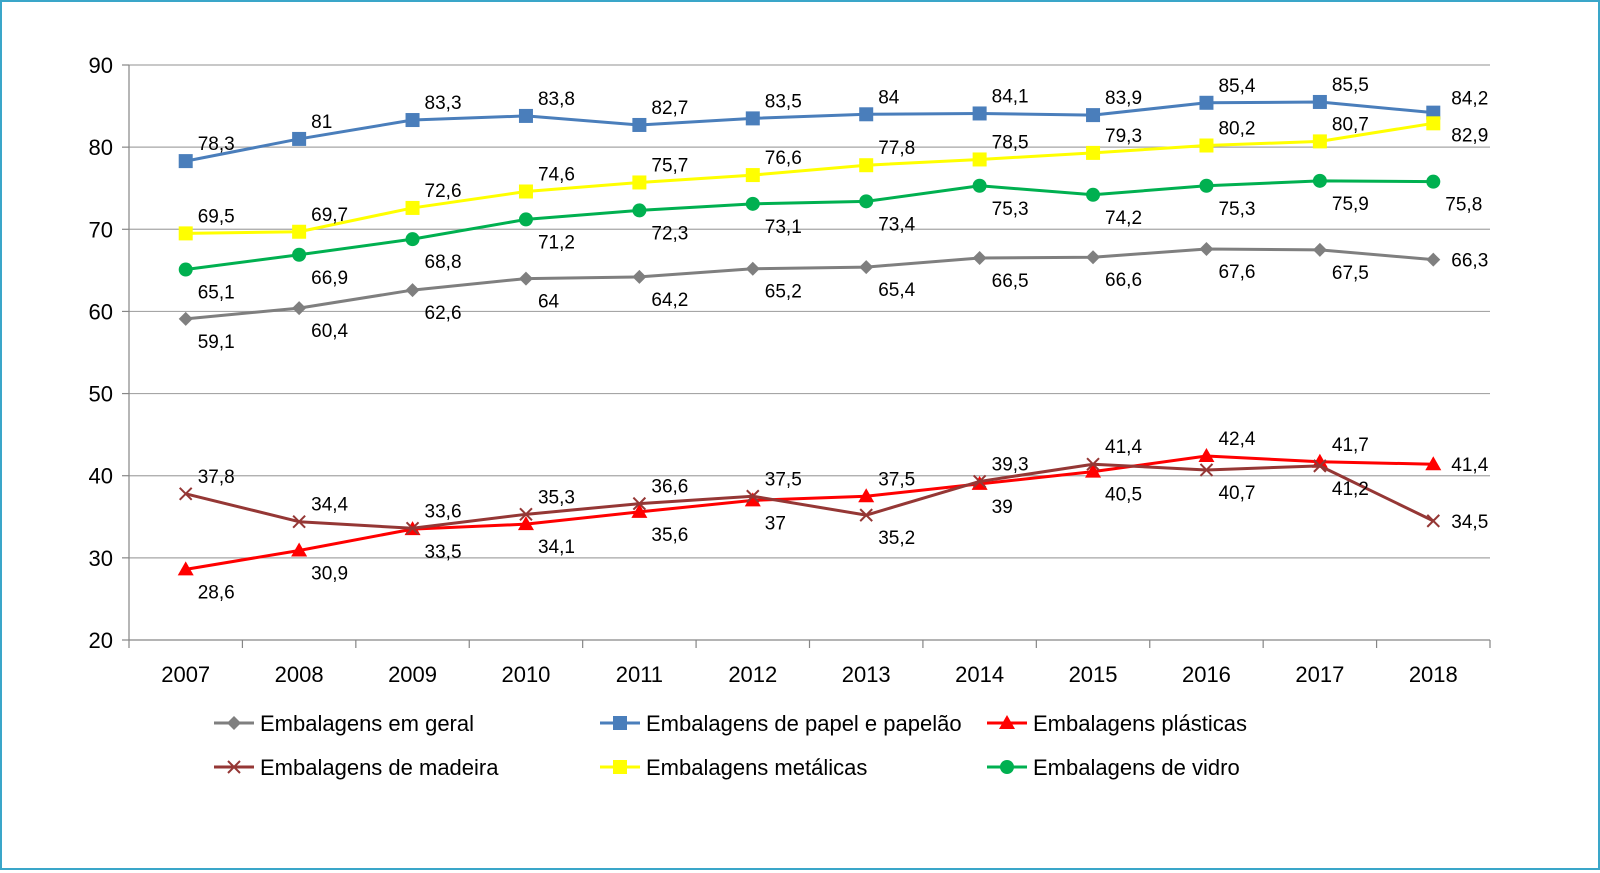 This screenshot has height=873, width=1600. What do you see at coordinates (443, 313) in the screenshot?
I see `data-label: 62,6` at bounding box center [443, 313].